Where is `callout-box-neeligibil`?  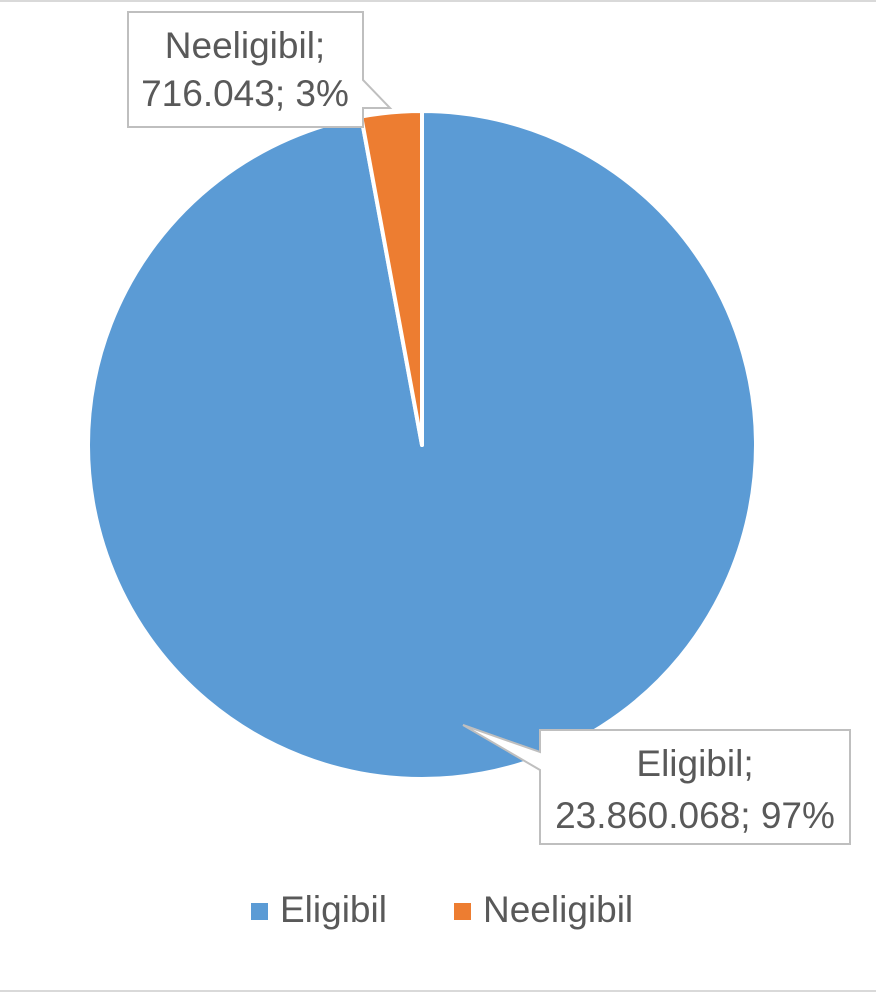
callout-box-neeligibil is located at coordinates (260, 69).